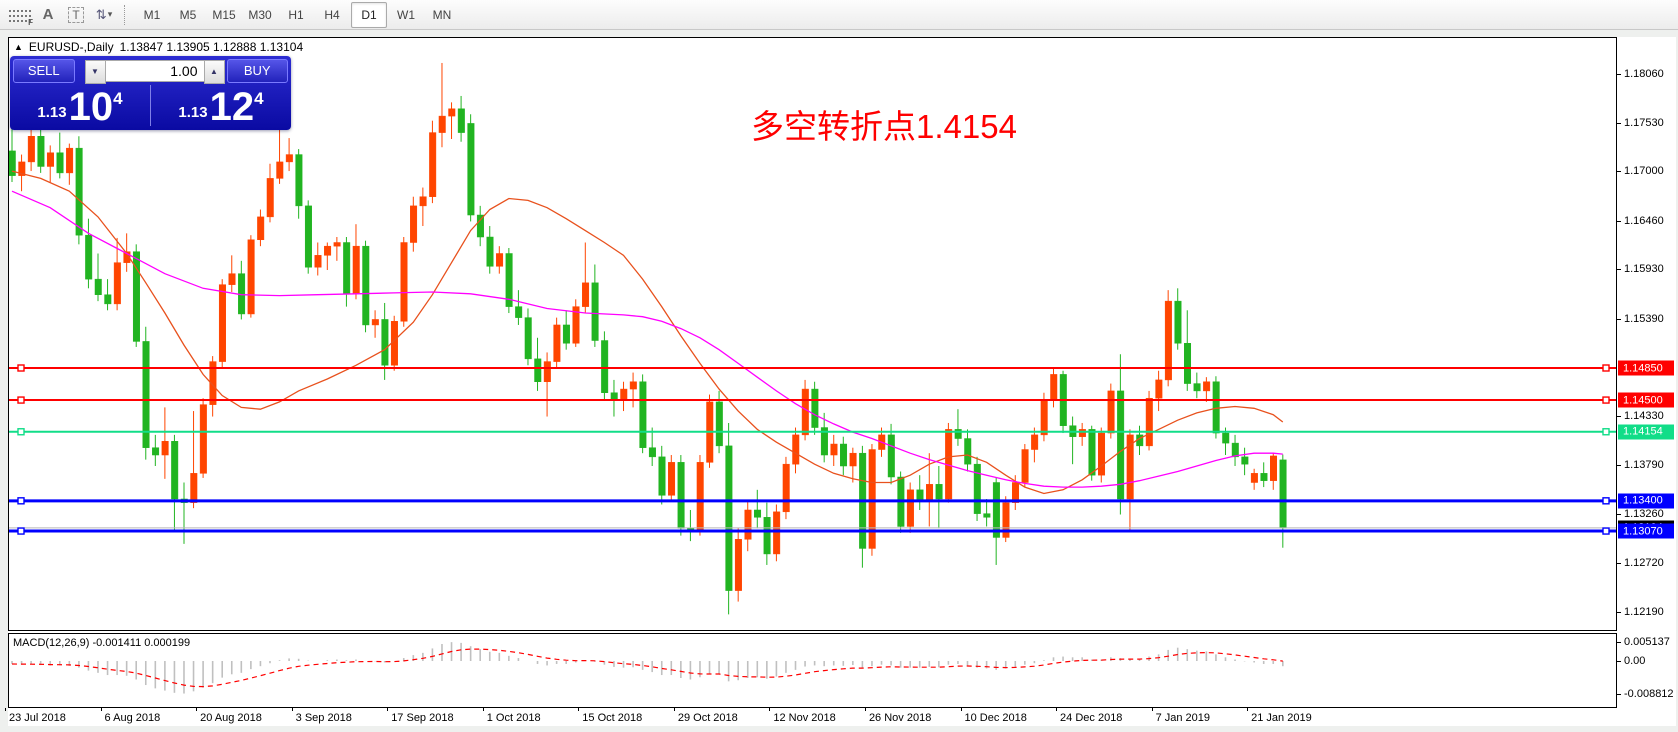  Describe the element at coordinates (231, 718) in the screenshot. I see `time-axis-label: 20 Aug 2018` at that location.